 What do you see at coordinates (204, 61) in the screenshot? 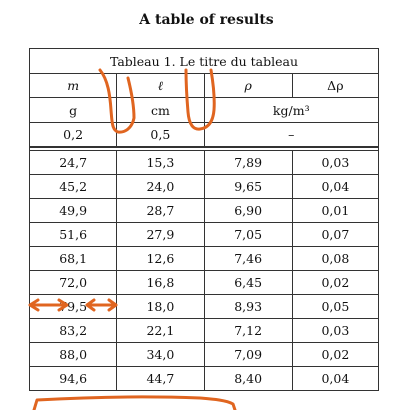
I see `table-caption: Tableau 1. Le titre du tableau` at bounding box center [204, 61].